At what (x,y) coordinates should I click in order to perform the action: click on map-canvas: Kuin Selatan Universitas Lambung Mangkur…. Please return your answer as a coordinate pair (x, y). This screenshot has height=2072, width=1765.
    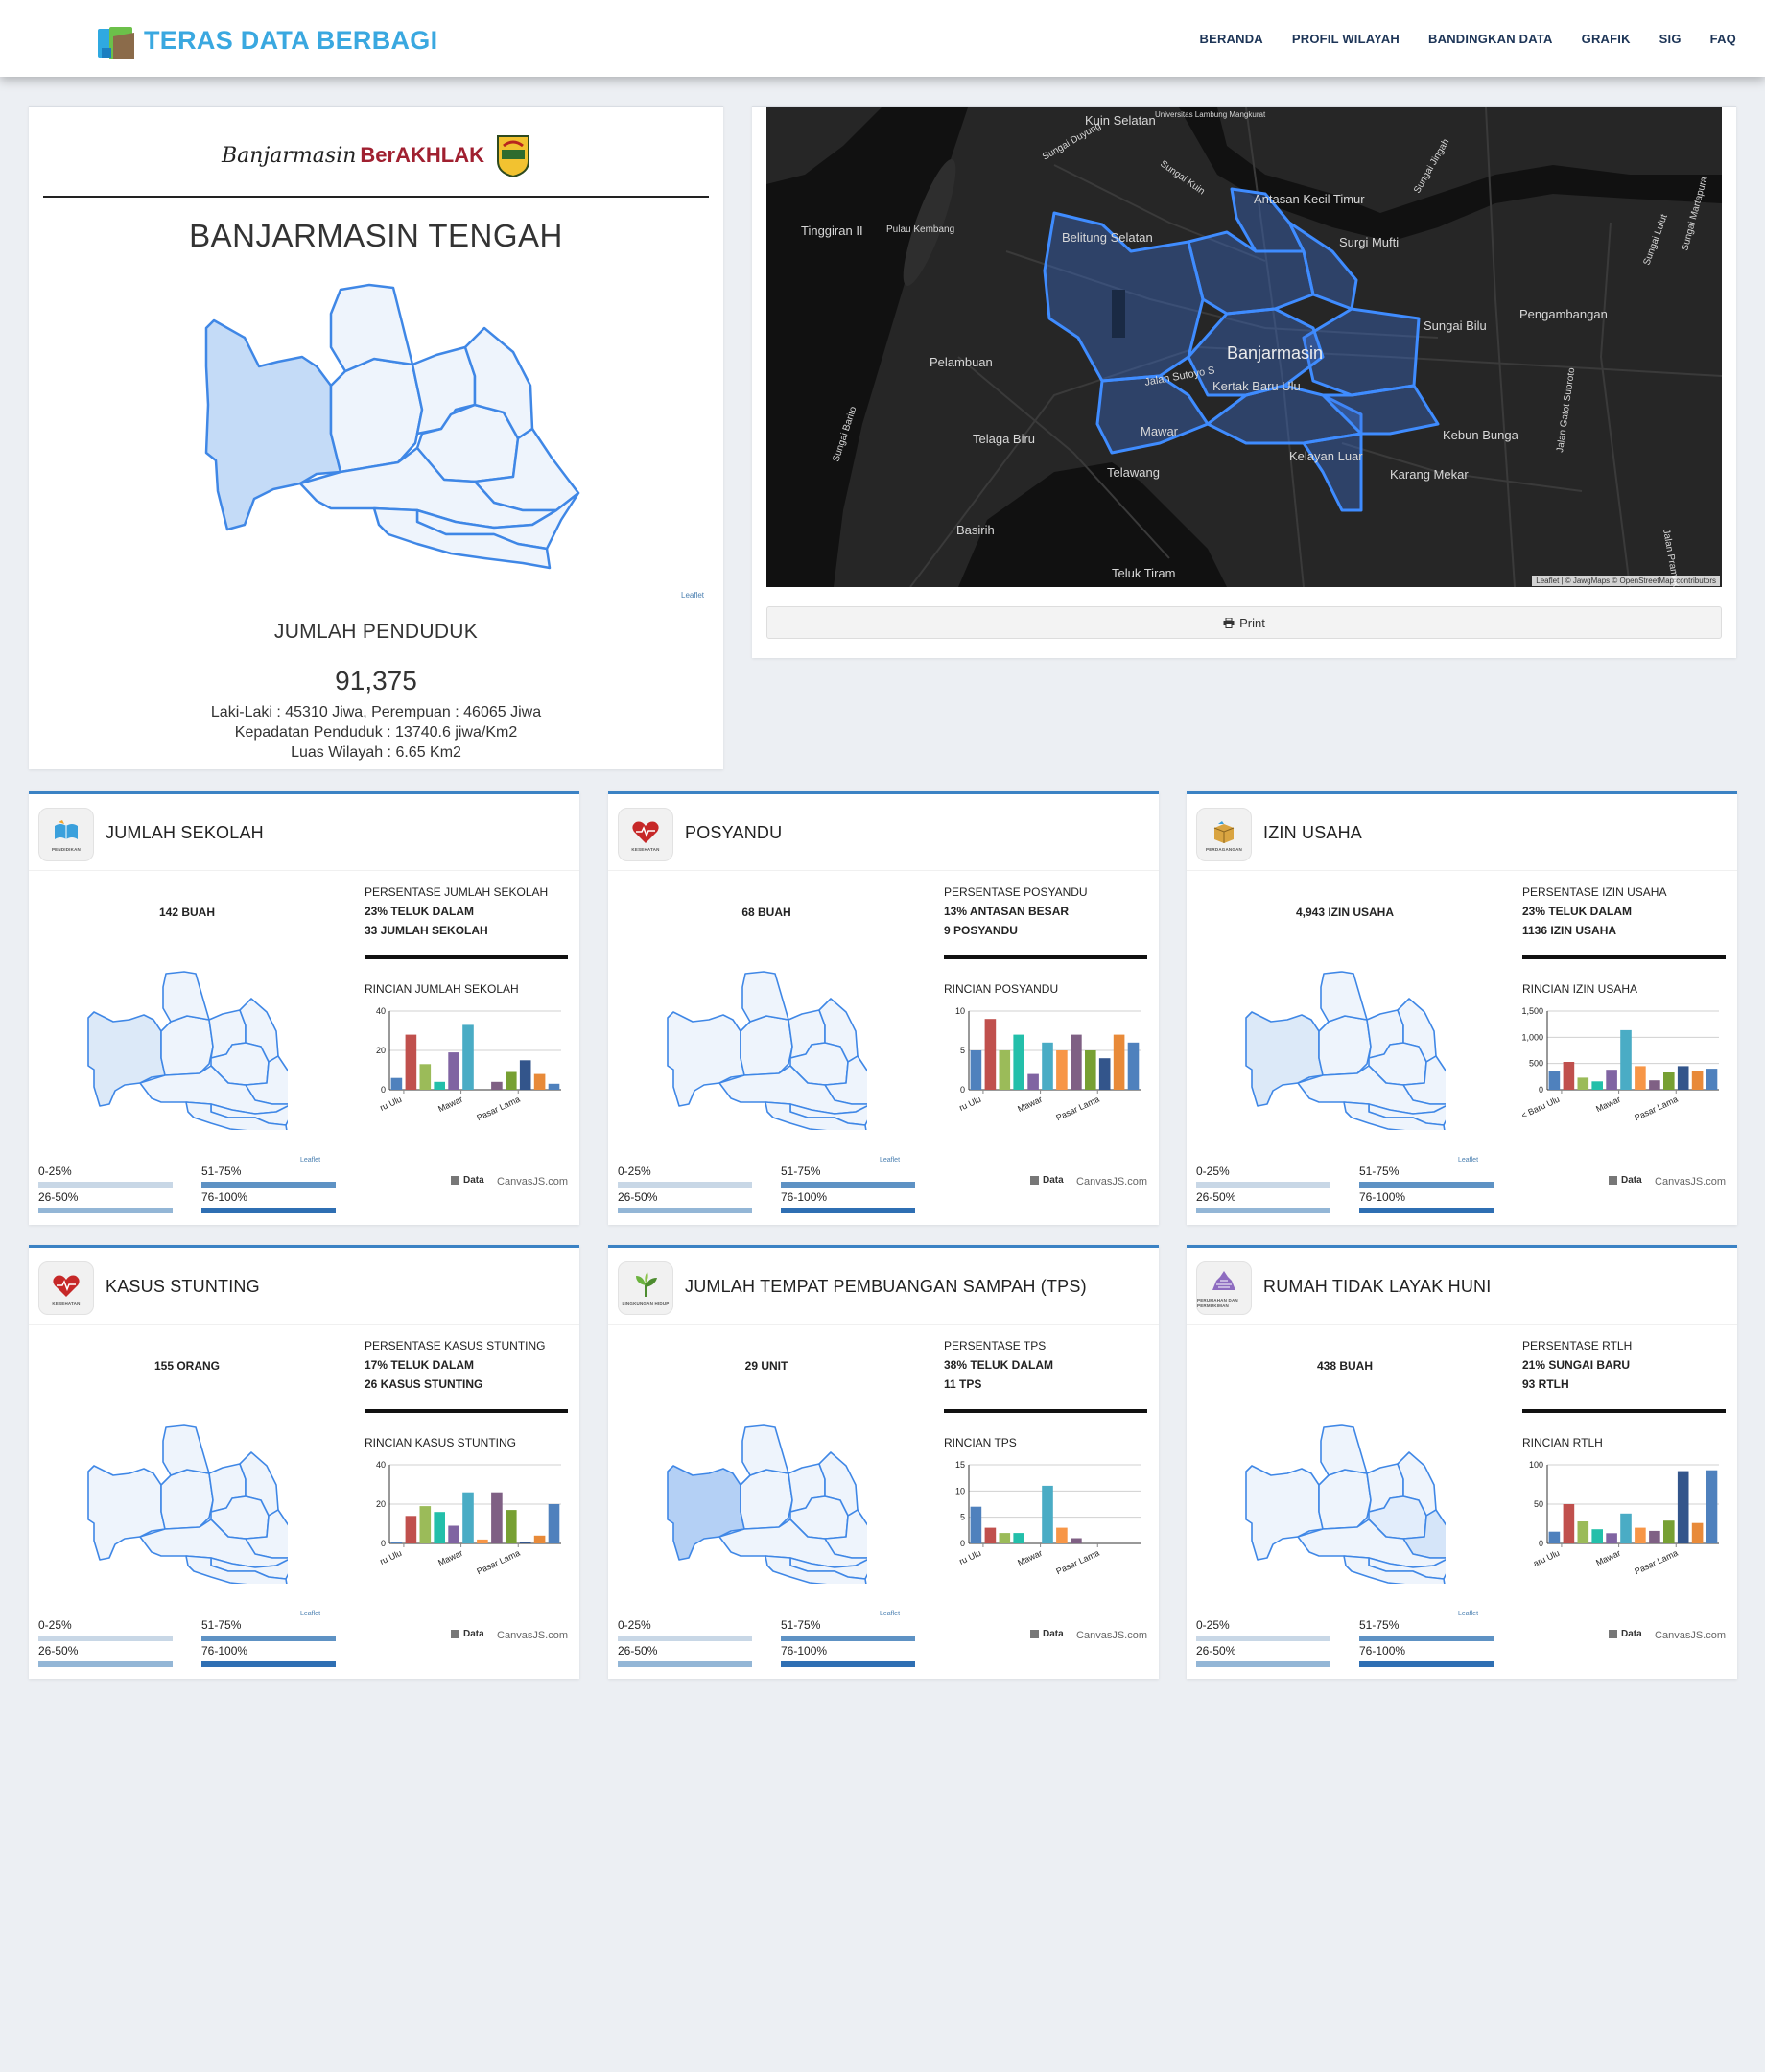
    Looking at the image, I should click on (1244, 347).